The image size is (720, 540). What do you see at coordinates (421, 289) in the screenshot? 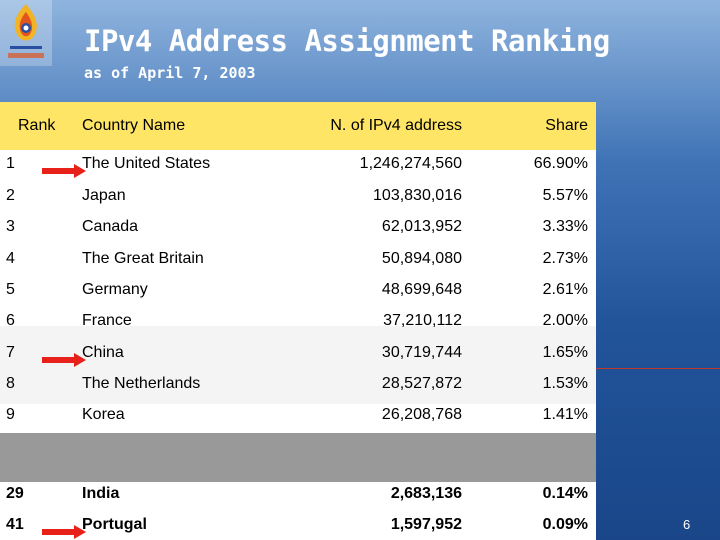
I see `cell-count: 48,699,648` at bounding box center [421, 289].